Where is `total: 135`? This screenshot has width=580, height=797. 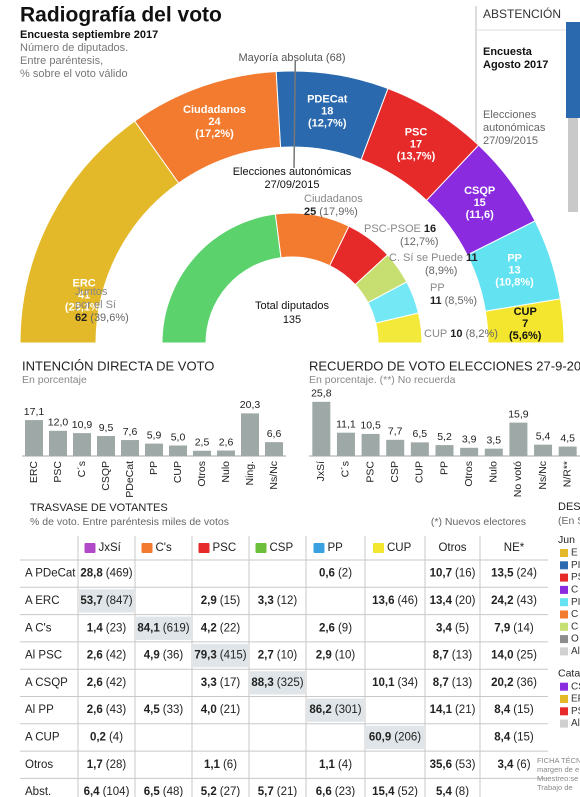 total: 135 is located at coordinates (292, 320).